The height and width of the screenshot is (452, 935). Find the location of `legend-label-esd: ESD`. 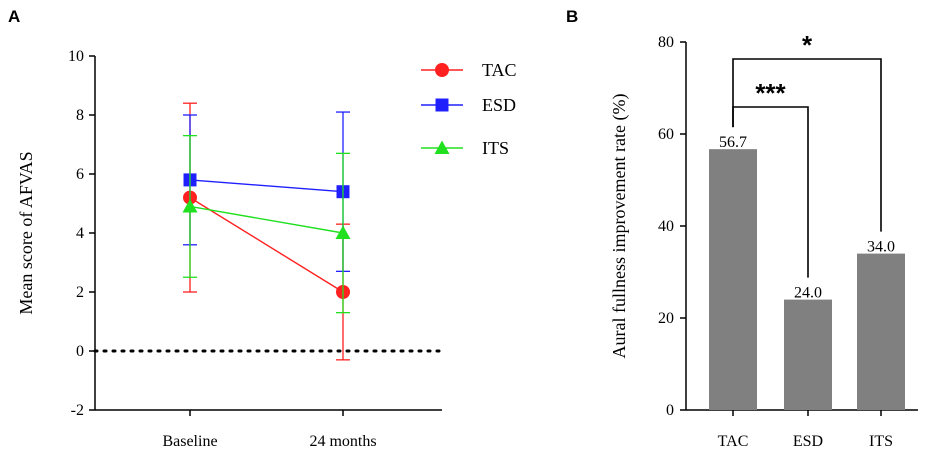

legend-label-esd: ESD is located at coordinates (499, 105).